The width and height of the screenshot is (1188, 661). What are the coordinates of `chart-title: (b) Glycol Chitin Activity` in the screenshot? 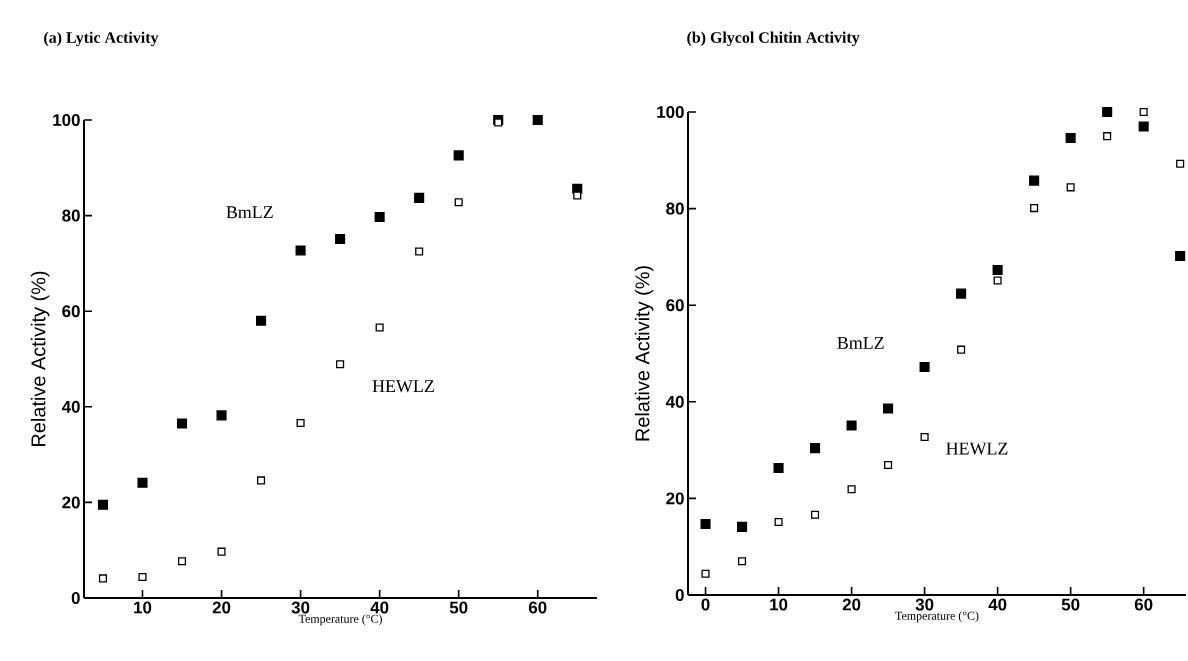 It's located at (773, 39).